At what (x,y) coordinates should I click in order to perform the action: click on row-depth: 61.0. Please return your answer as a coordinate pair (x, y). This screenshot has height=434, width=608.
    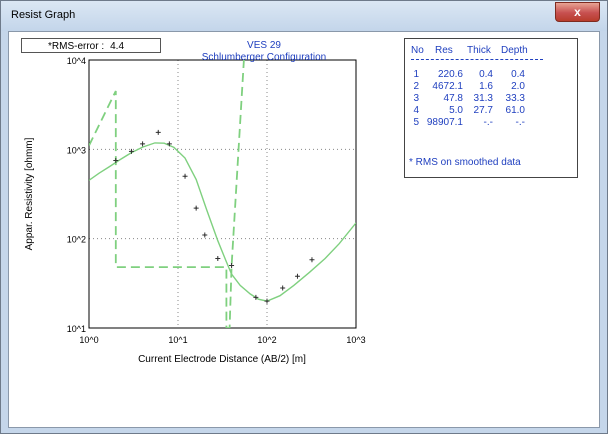
    Looking at the image, I should click on (515, 110).